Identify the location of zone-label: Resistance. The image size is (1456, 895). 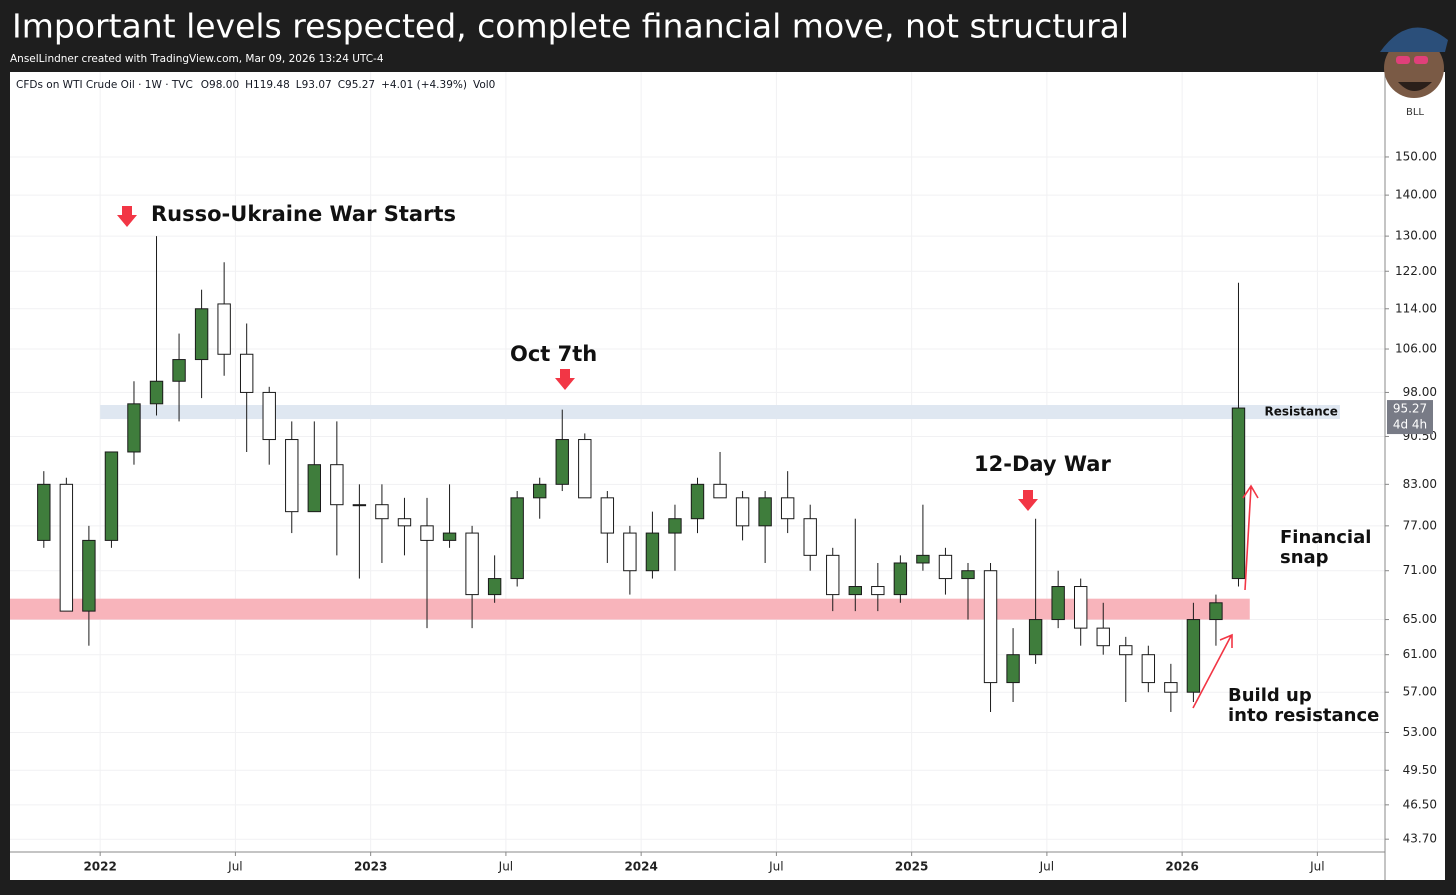
(1301, 412).